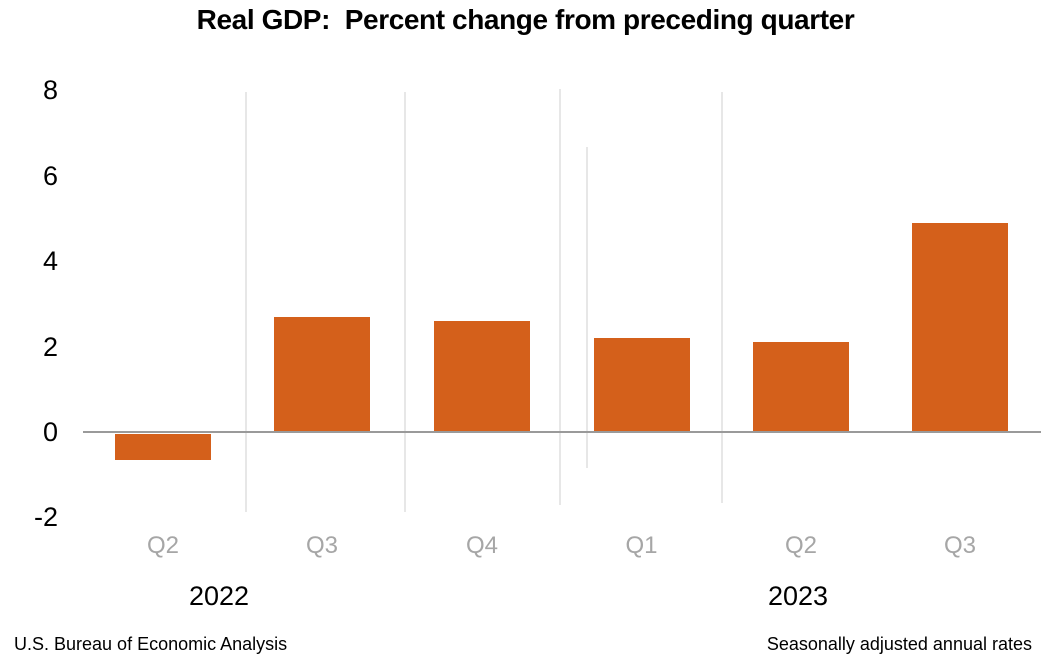  I want to click on bar-2023-q1, so click(641, 385).